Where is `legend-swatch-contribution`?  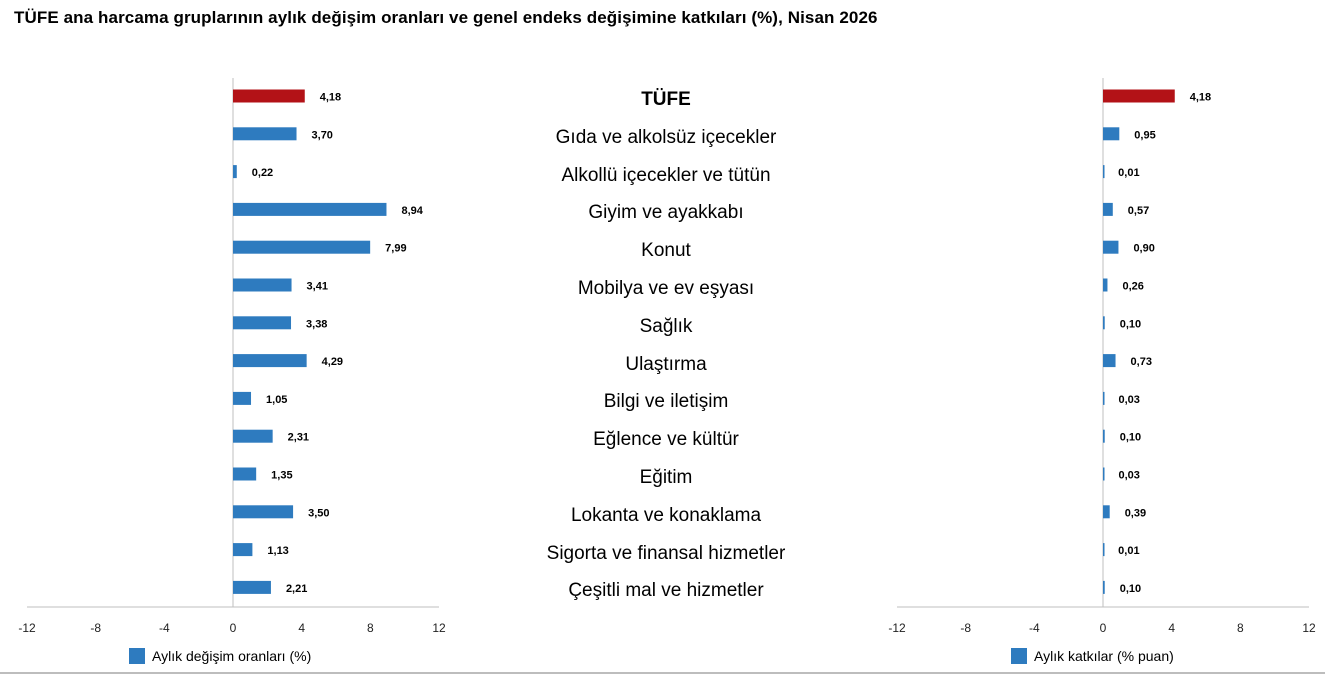
legend-swatch-contribution is located at coordinates (1019, 656).